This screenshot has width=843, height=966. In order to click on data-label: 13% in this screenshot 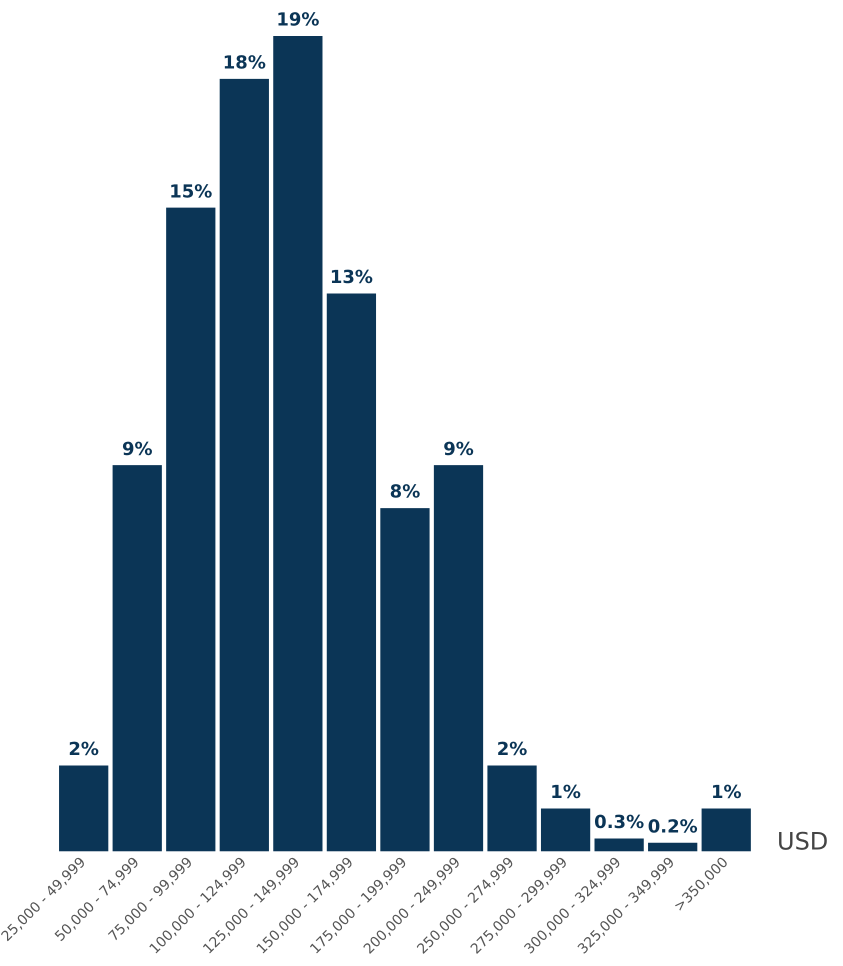, I will do `click(351, 277)`.